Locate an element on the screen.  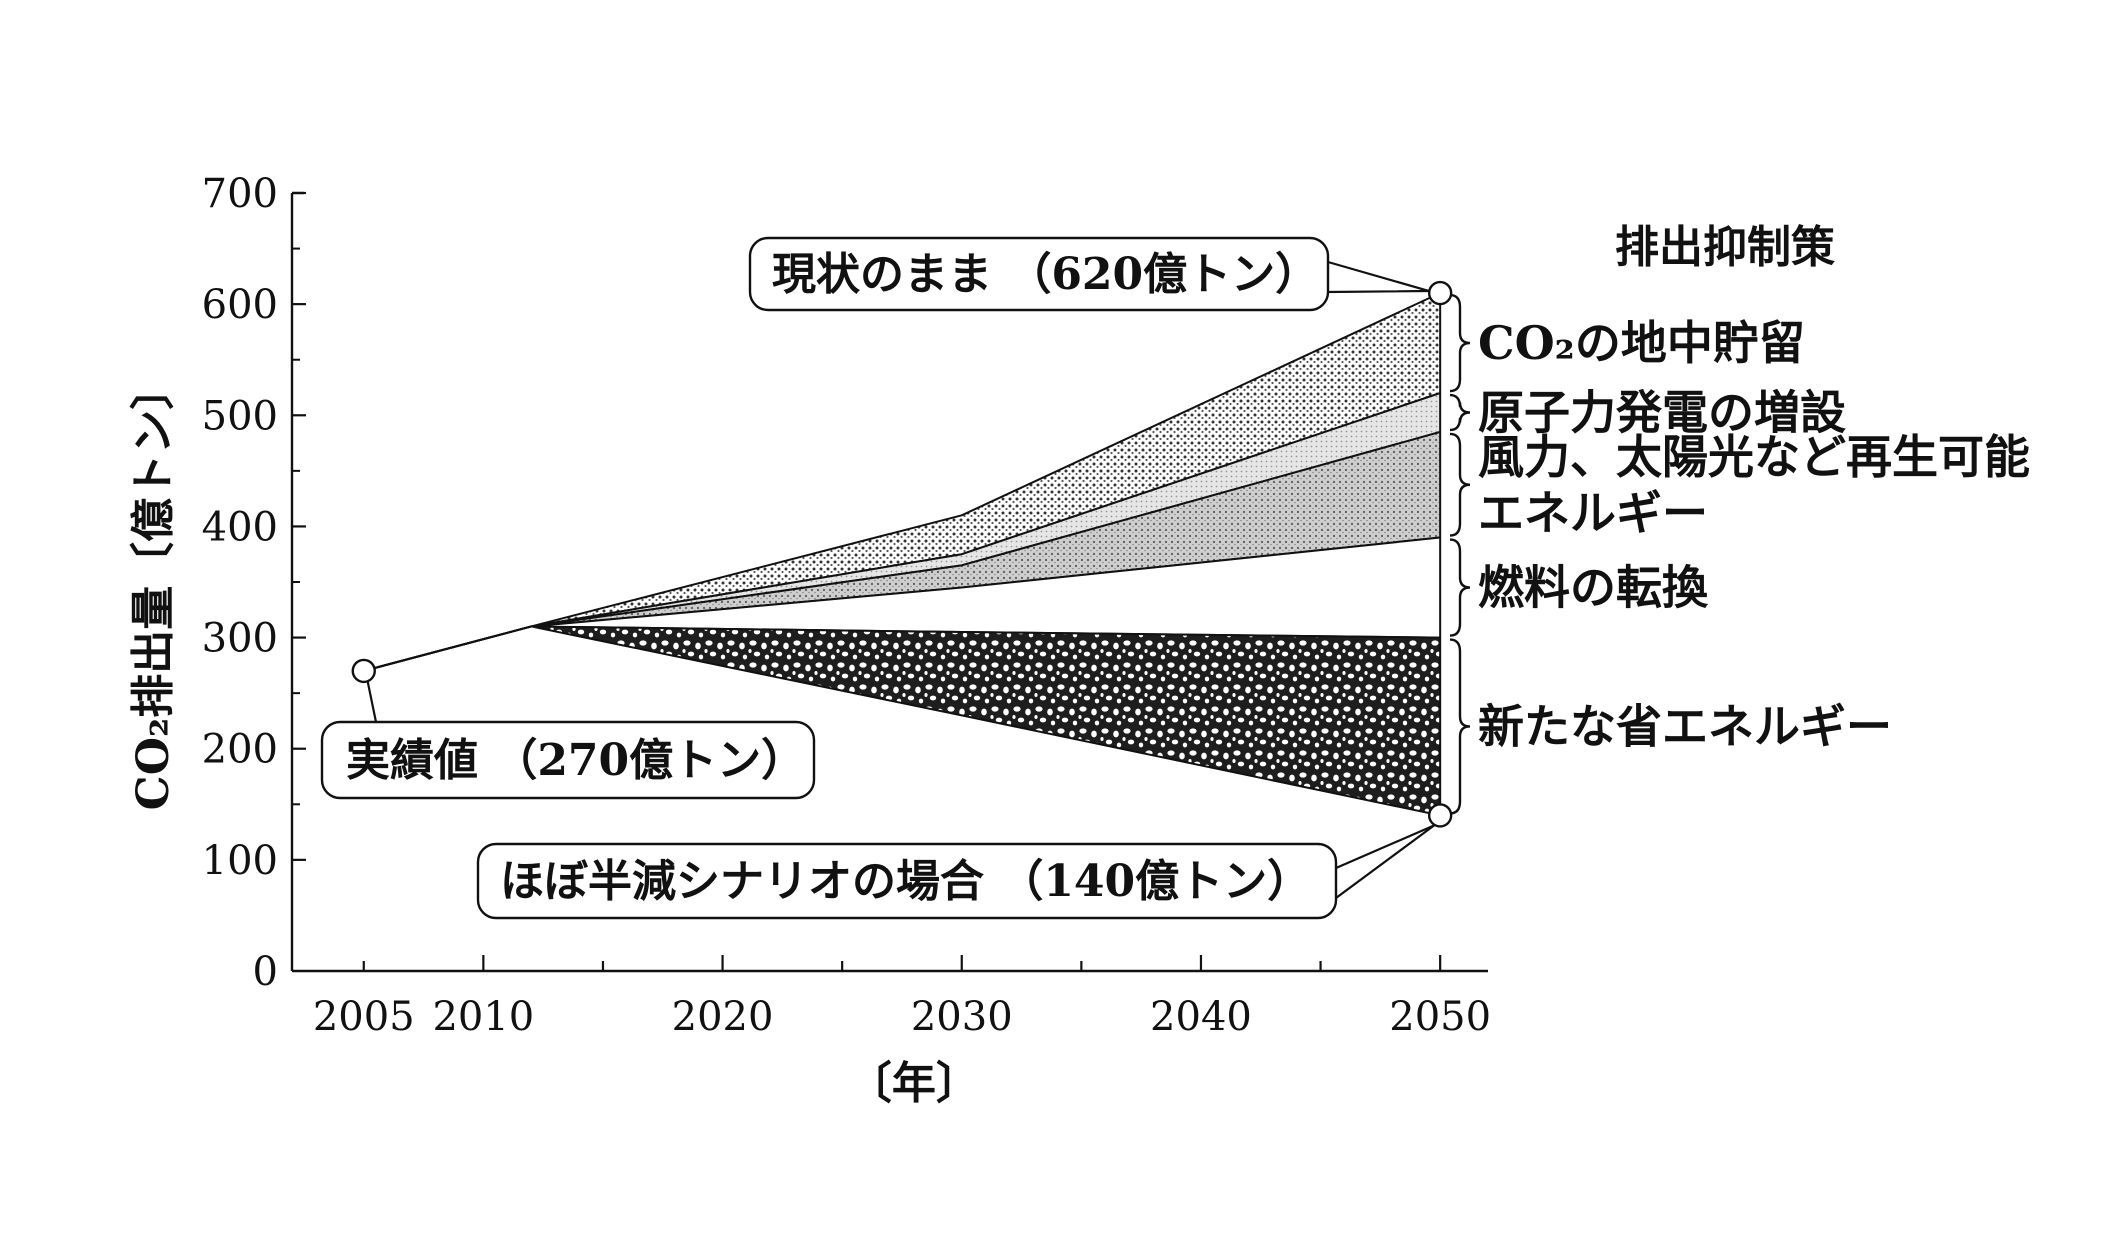
legend-title: 排出抑制策 is located at coordinates (1725, 247).